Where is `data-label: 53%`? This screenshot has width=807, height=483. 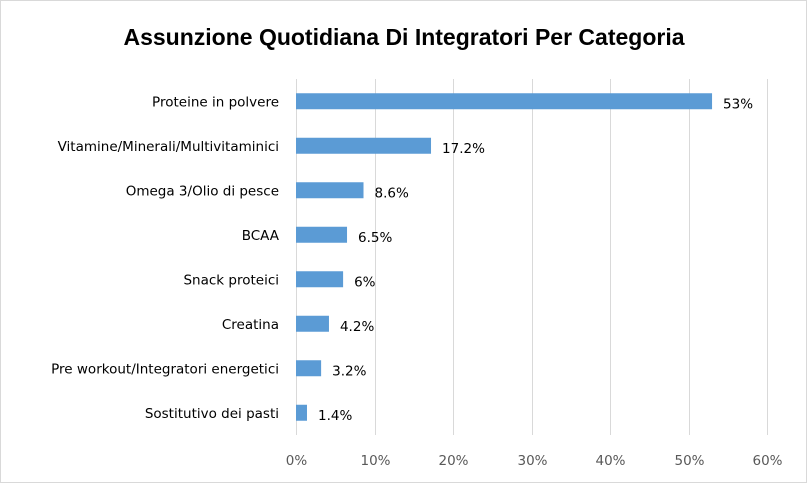
data-label: 53% is located at coordinates (738, 104).